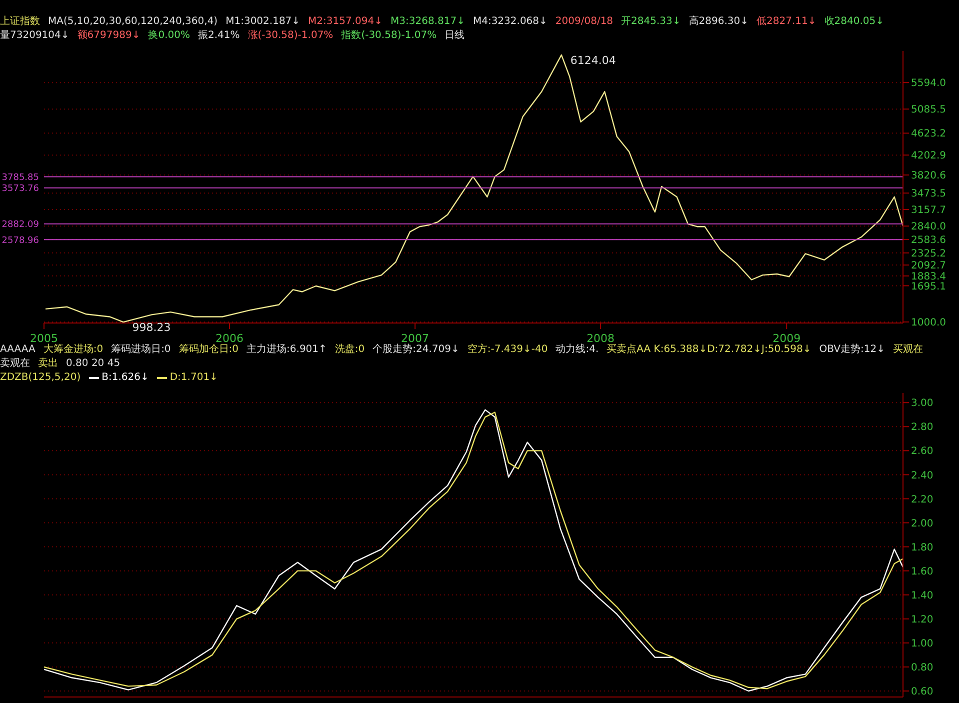 This screenshot has width=975, height=709. Describe the element at coordinates (593, 60) in the screenshot. I see `annotation: 6124.04` at that location.